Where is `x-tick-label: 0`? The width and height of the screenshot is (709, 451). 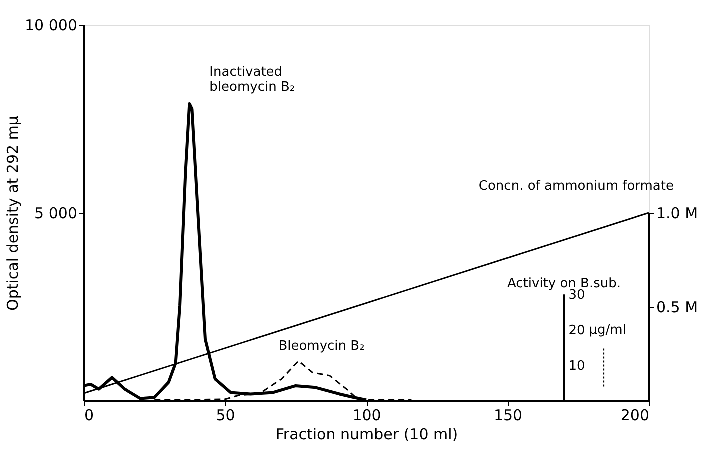 x-tick-label: 0 is located at coordinates (89, 415).